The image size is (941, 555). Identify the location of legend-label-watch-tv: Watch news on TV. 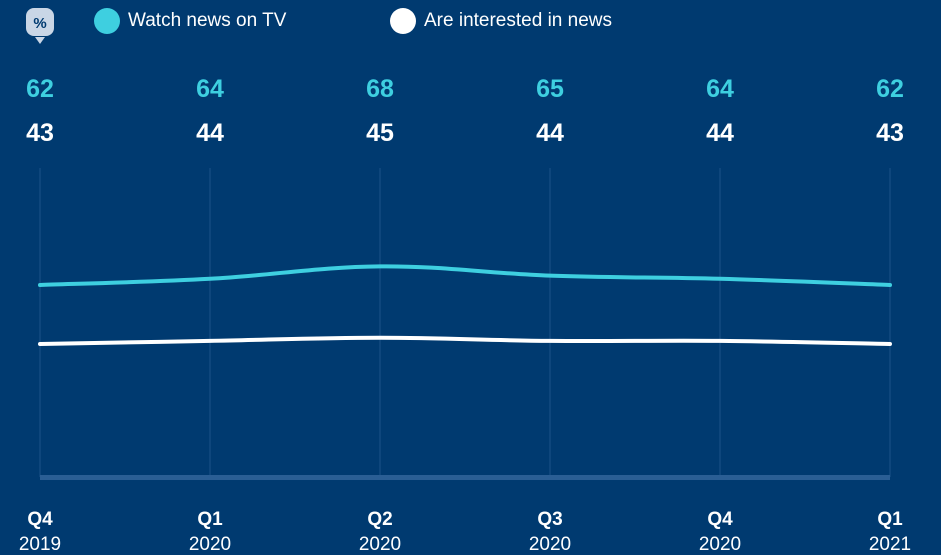
(207, 20).